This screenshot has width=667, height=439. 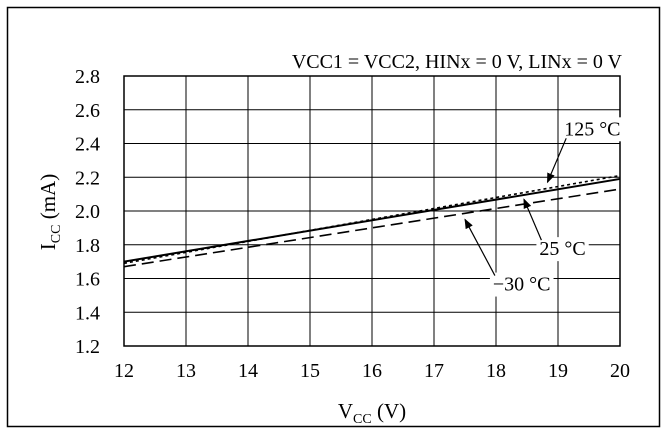 What do you see at coordinates (50, 212) in the screenshot?
I see `y-axis-label: ICC (mA)` at bounding box center [50, 212].